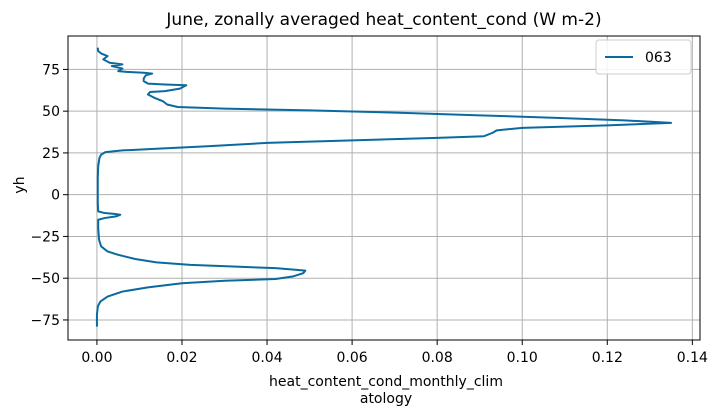 The height and width of the screenshot is (415, 715). Describe the element at coordinates (20, 184) in the screenshot. I see `y-axis-label: yh` at that location.